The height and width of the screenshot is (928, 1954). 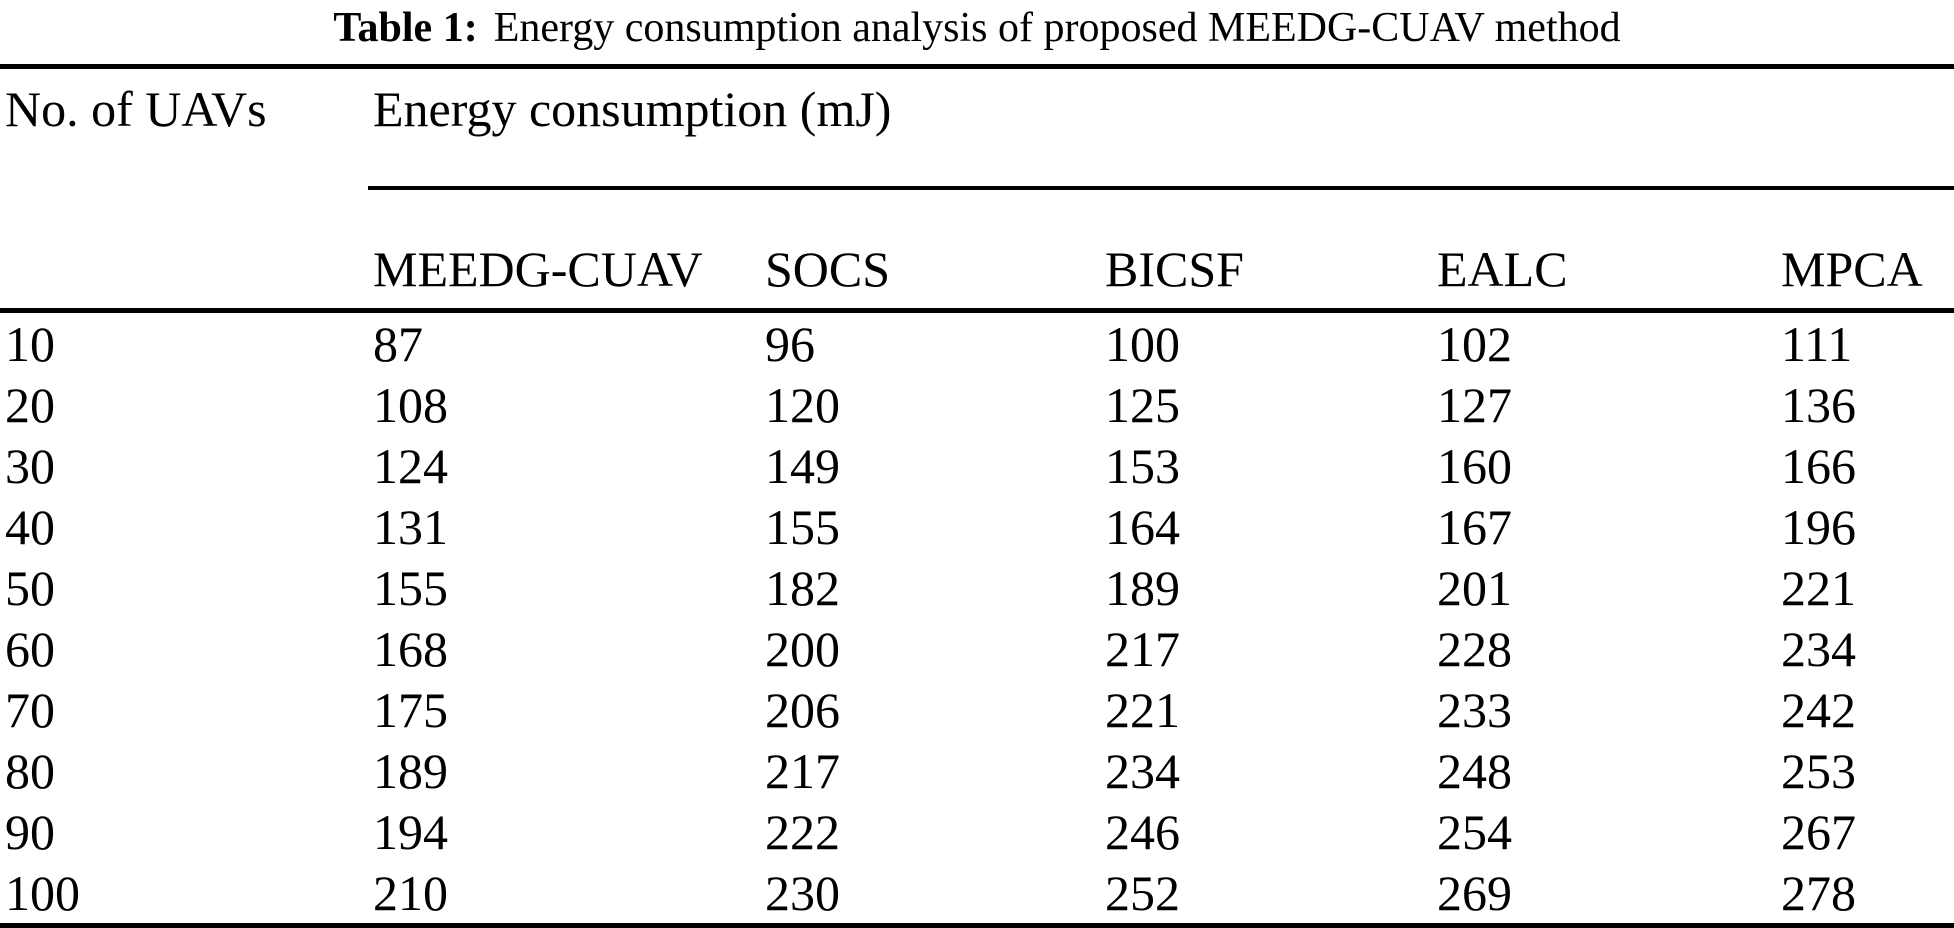 What do you see at coordinates (977, 770) in the screenshot?
I see `table-row: 80 189 217 234 248 253` at bounding box center [977, 770].